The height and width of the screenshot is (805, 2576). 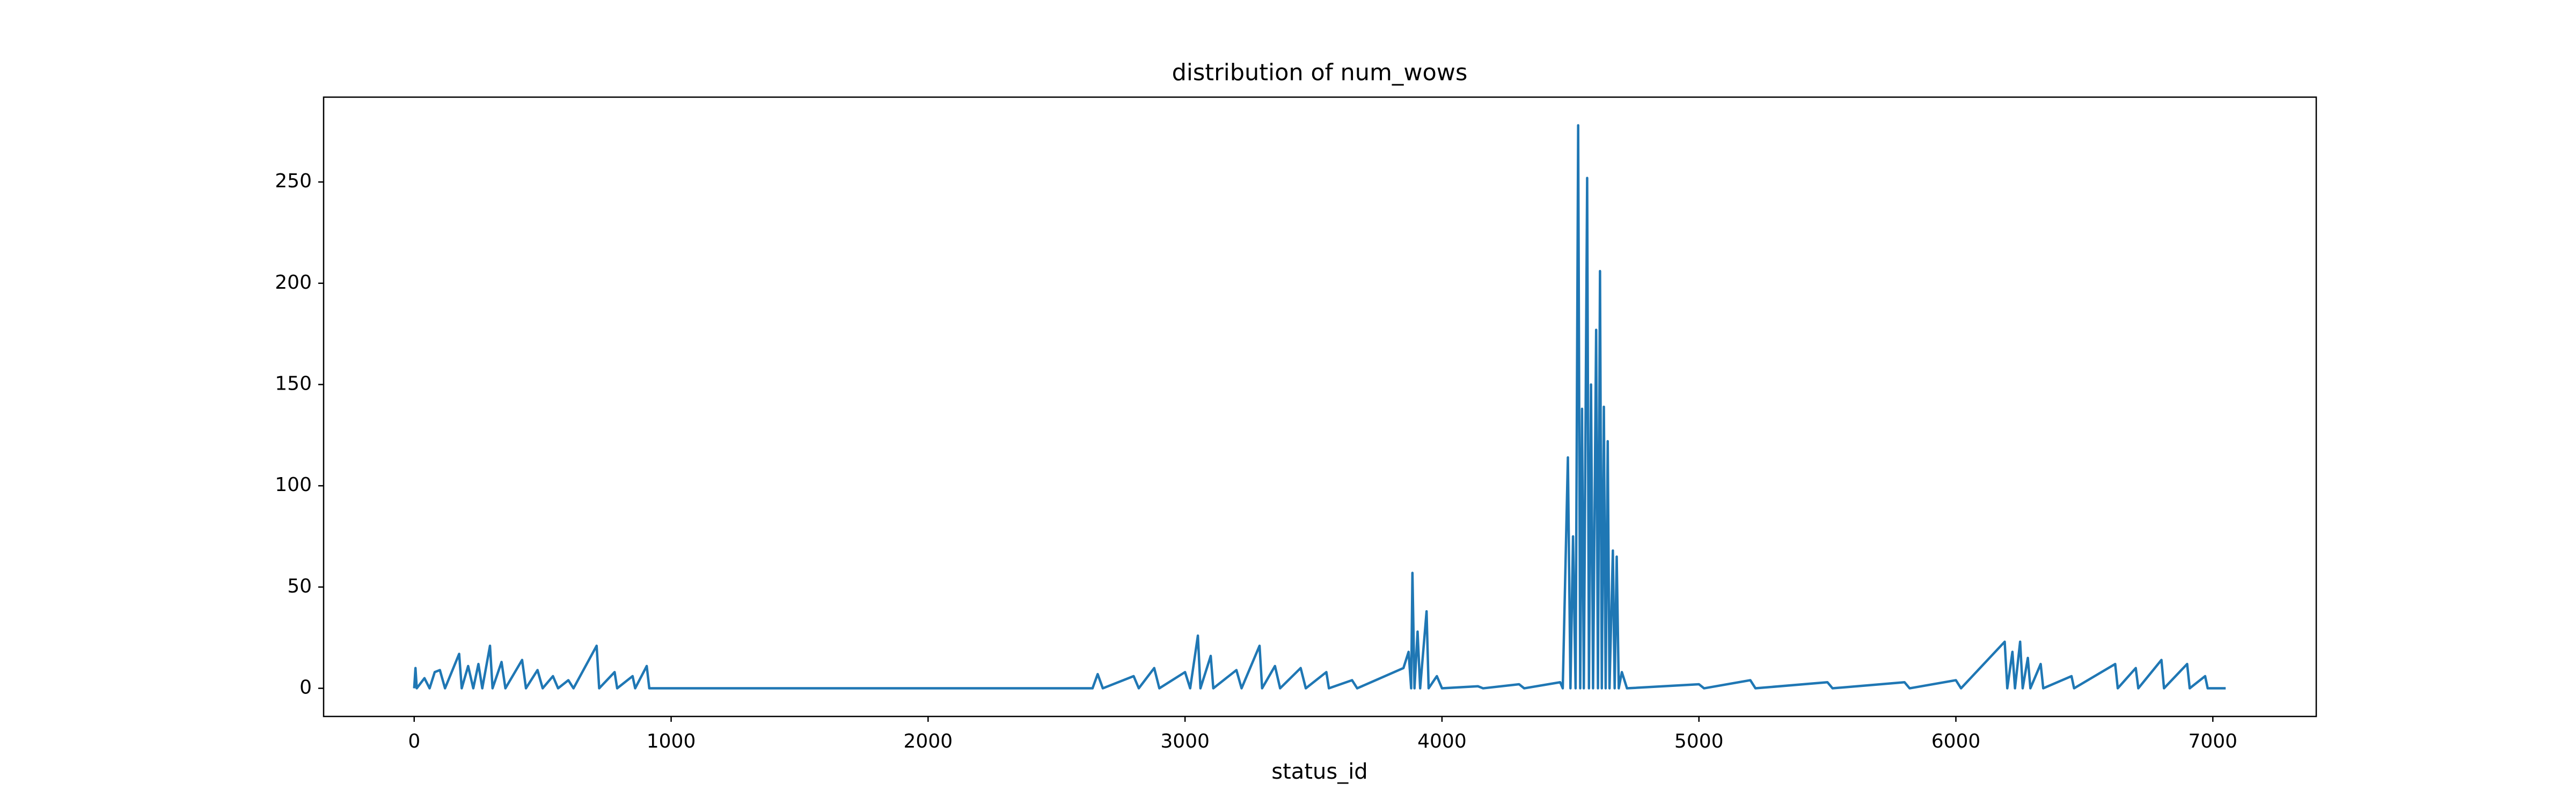 What do you see at coordinates (928, 741) in the screenshot?
I see `x-tick-label: 2000` at bounding box center [928, 741].